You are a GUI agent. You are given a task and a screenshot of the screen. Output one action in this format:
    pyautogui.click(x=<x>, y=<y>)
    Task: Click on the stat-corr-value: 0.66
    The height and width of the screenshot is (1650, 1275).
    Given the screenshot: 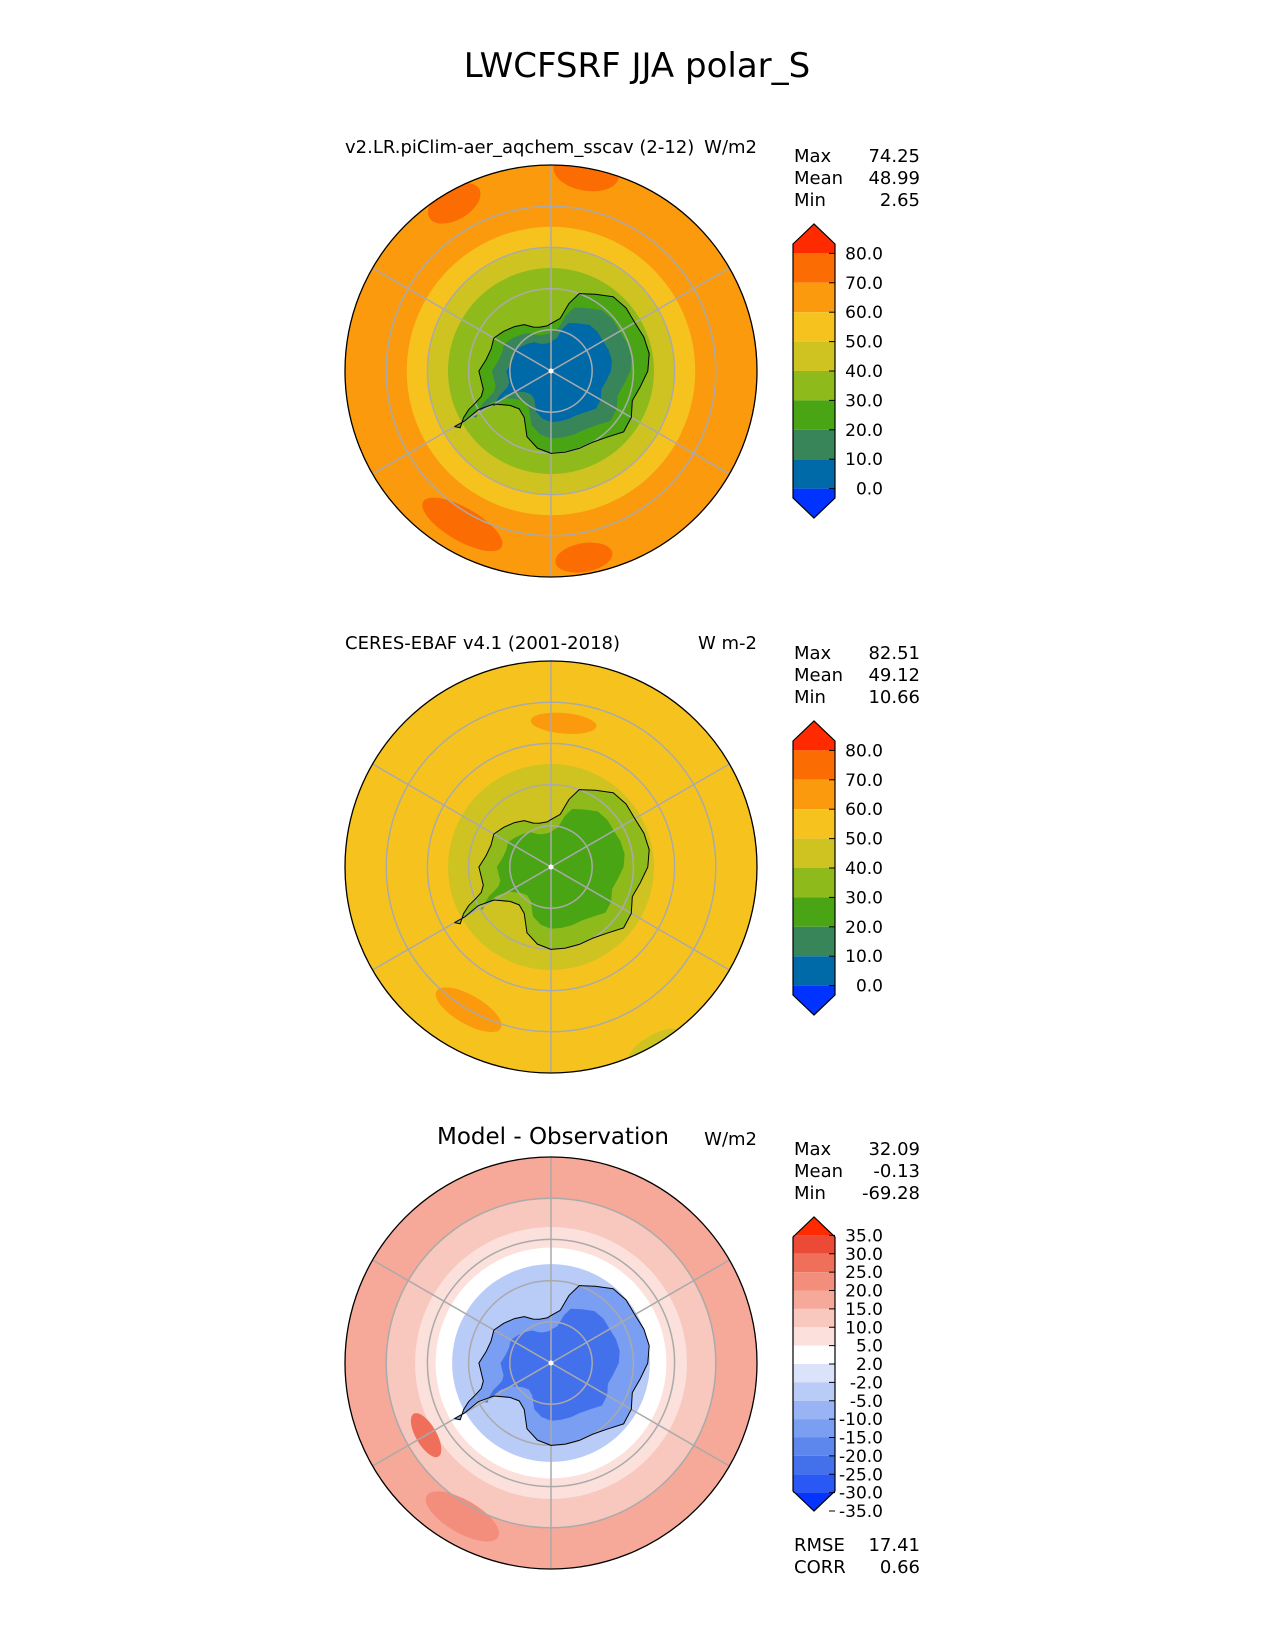 What is the action you would take?
    pyautogui.click(x=900, y=1567)
    